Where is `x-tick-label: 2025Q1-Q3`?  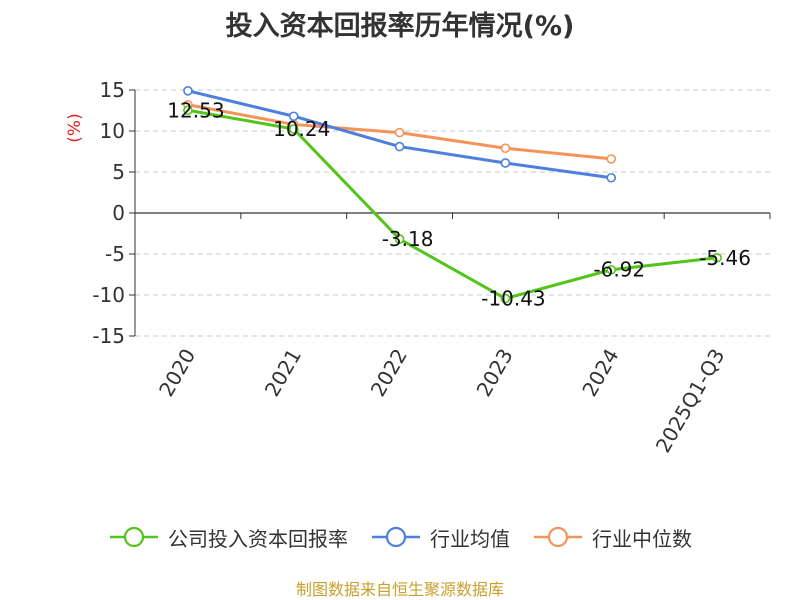 x-tick-label: 2025Q1-Q3 is located at coordinates (690, 401).